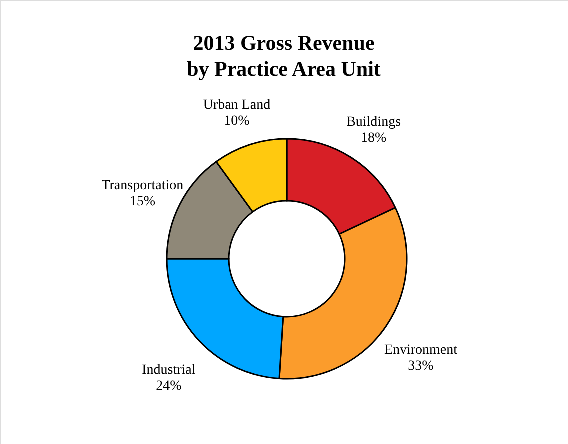 This screenshot has width=568, height=444. What do you see at coordinates (143, 202) in the screenshot?
I see `data-label: 15%` at bounding box center [143, 202].